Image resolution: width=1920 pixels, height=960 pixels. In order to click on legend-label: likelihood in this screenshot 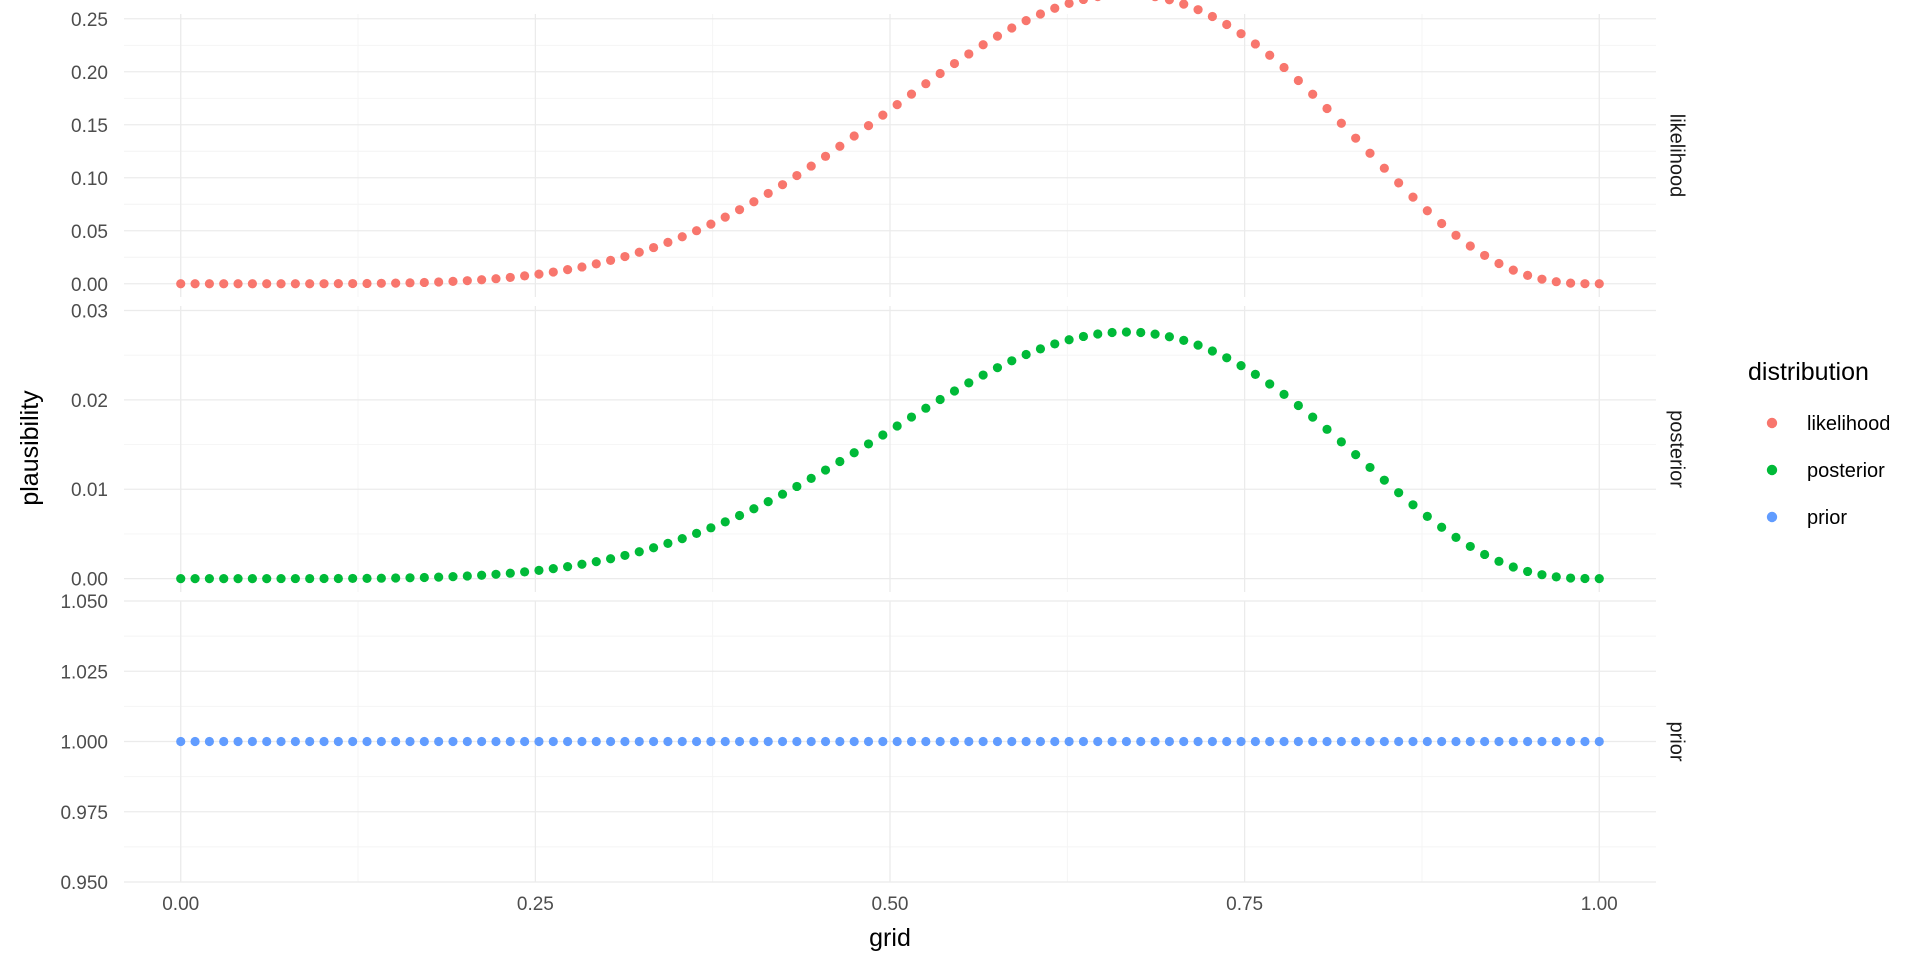, I will do `click(1848, 424)`.